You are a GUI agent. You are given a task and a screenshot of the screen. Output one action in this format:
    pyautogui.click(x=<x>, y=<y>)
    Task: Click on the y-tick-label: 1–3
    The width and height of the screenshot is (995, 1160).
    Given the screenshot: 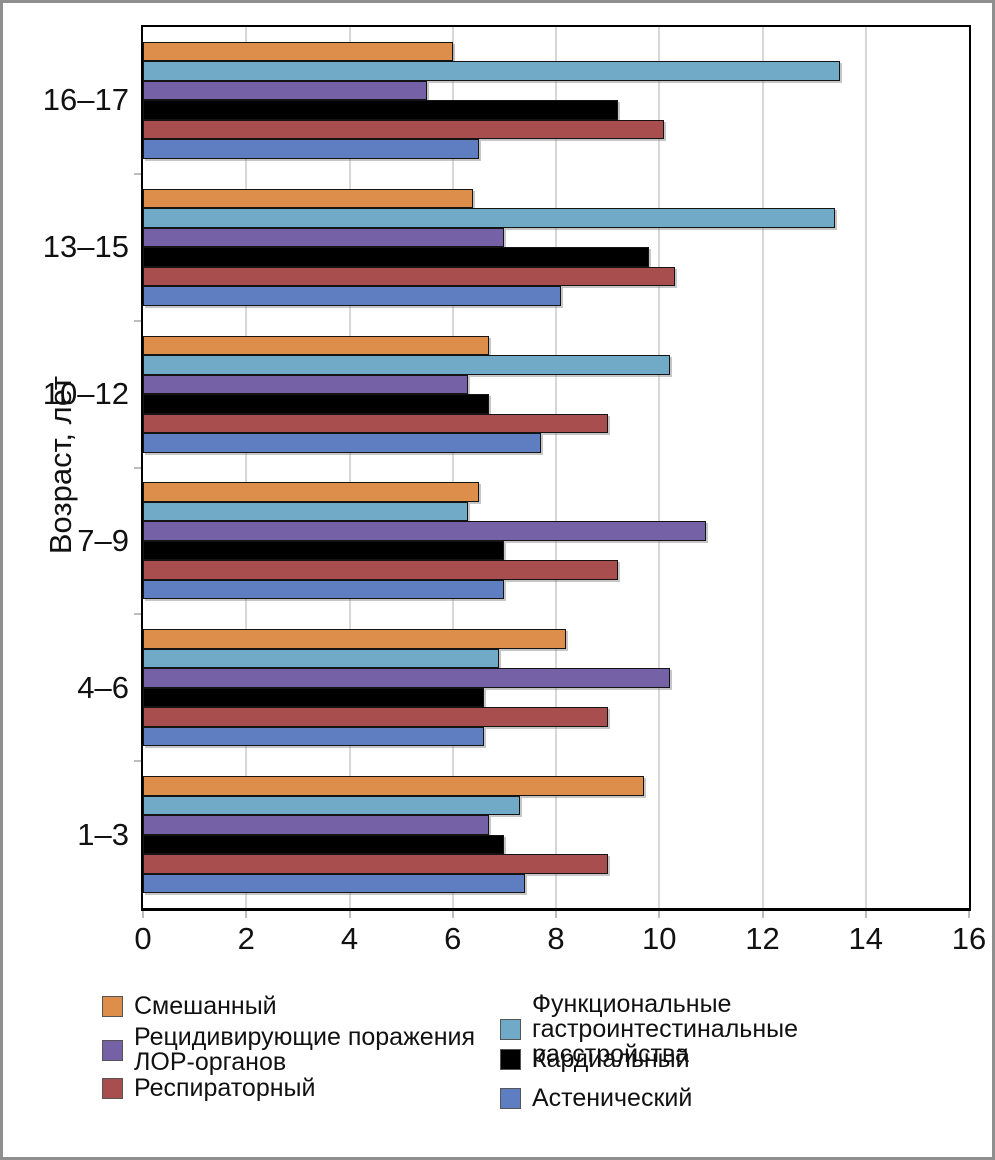 What is the action you would take?
    pyautogui.click(x=103, y=834)
    